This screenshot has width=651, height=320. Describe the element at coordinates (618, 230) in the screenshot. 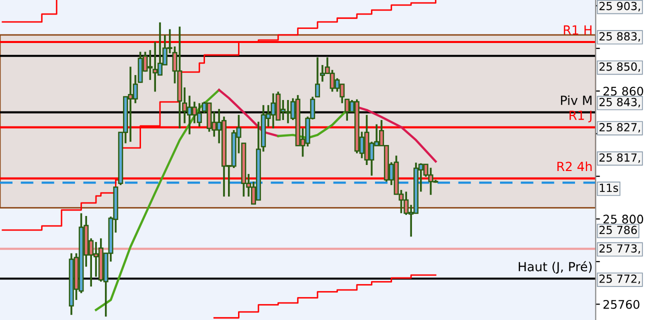

I see `text: 25 786` at that location.